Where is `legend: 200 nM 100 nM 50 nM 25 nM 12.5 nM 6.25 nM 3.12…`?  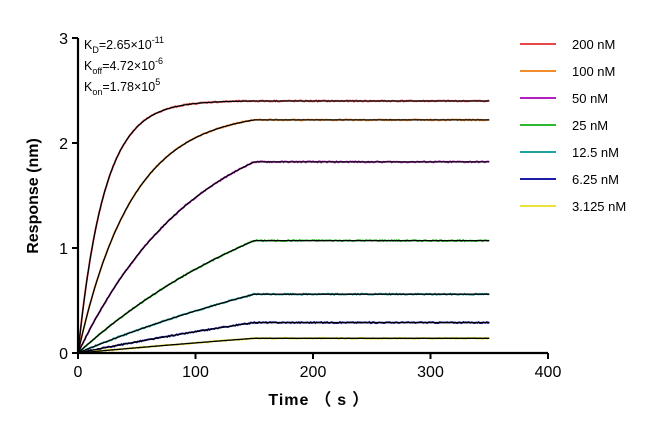 legend: 200 nM 100 nM 50 nM 25 nM 12.5 nM 6.25 nM 3.12… is located at coordinates (573, 125).